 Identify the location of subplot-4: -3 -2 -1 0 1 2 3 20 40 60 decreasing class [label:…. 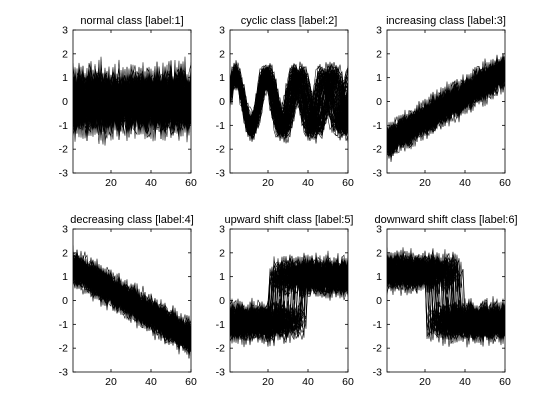
(128, 301).